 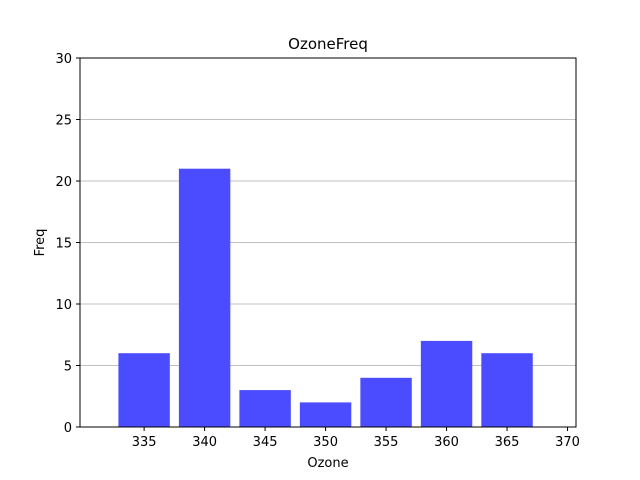 What do you see at coordinates (63, 305) in the screenshot?
I see `y-tick-label: 10` at bounding box center [63, 305].